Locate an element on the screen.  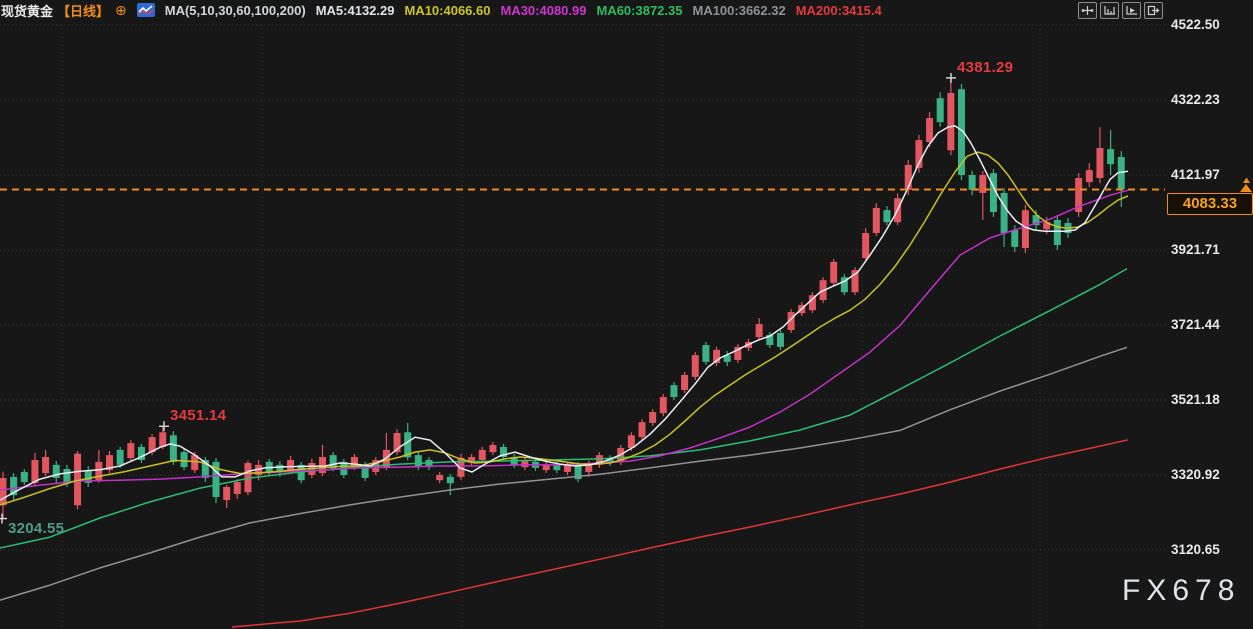
y-axis-label: 3320.92 is located at coordinates (1195, 474).